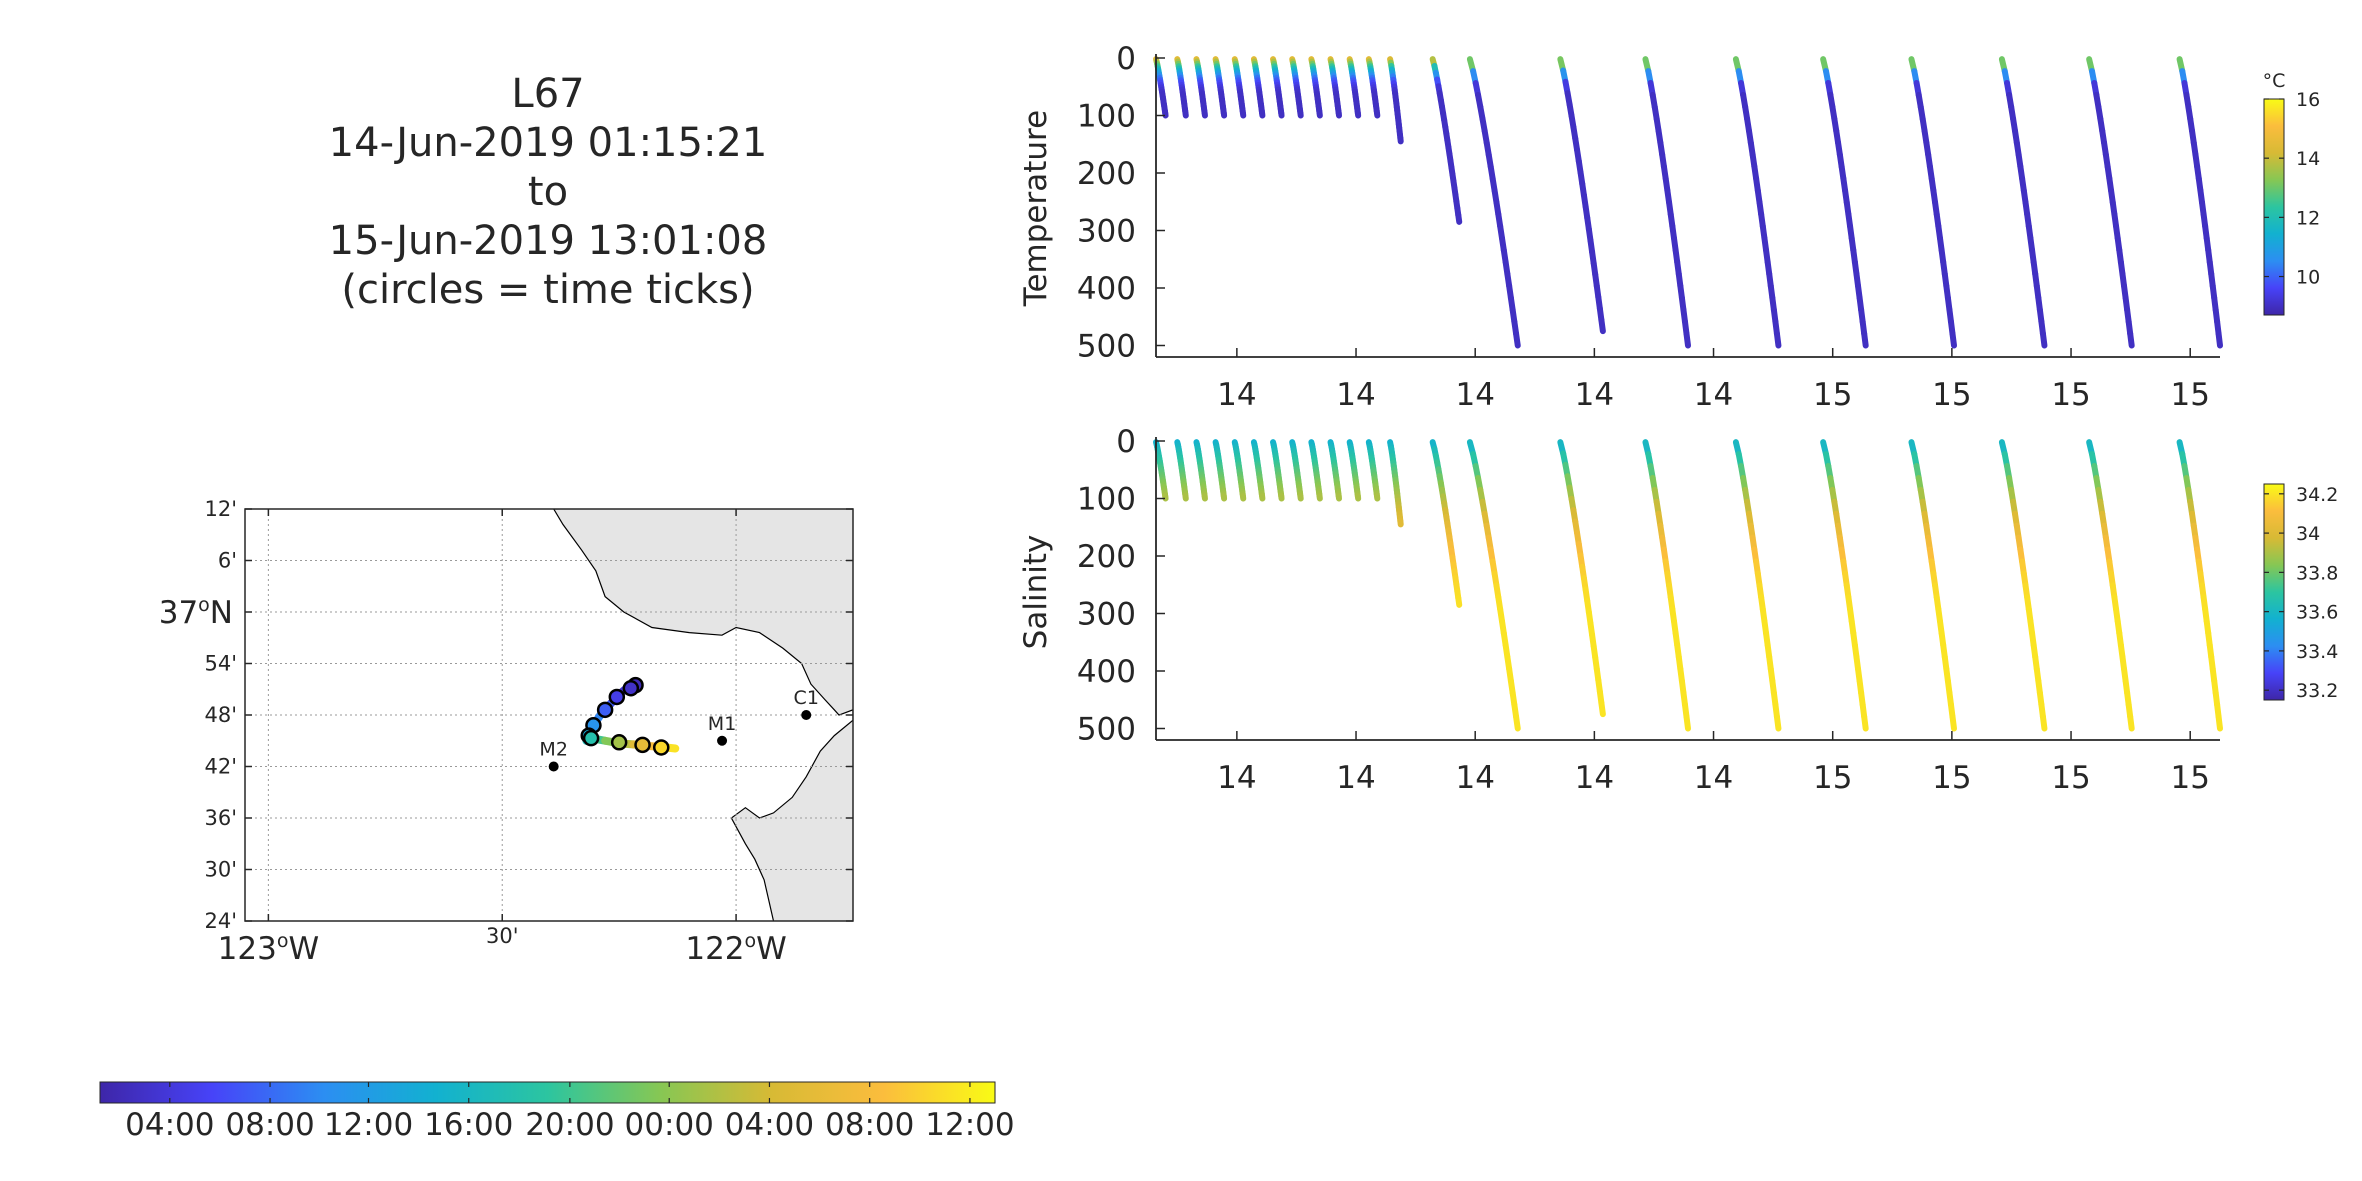 This screenshot has height=1181, width=2362. I want to click on title-line-3: to, so click(548, 192).